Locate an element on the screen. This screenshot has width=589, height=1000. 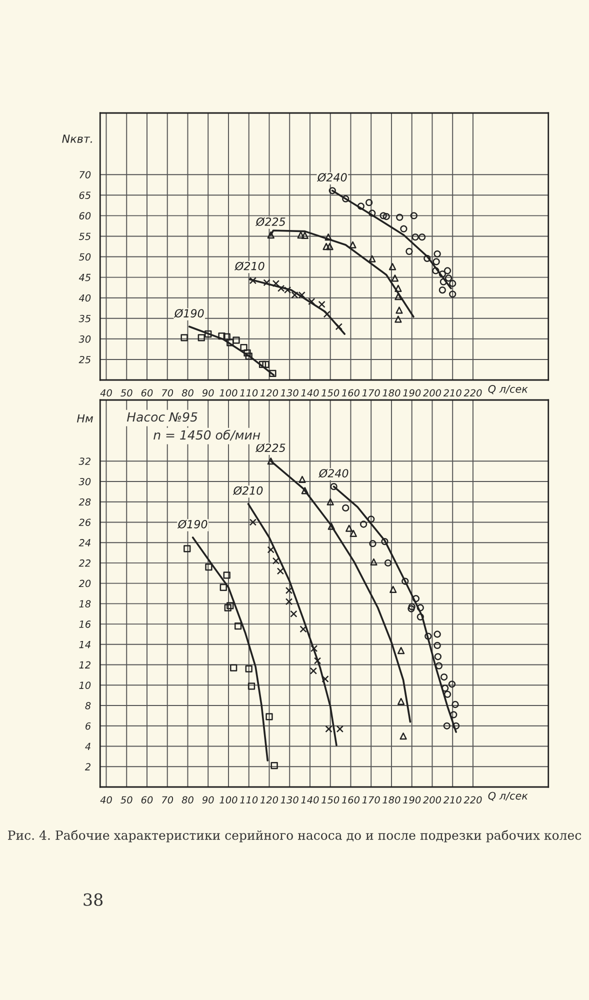
y-tick-label: 8 is located at coordinates (88, 706).